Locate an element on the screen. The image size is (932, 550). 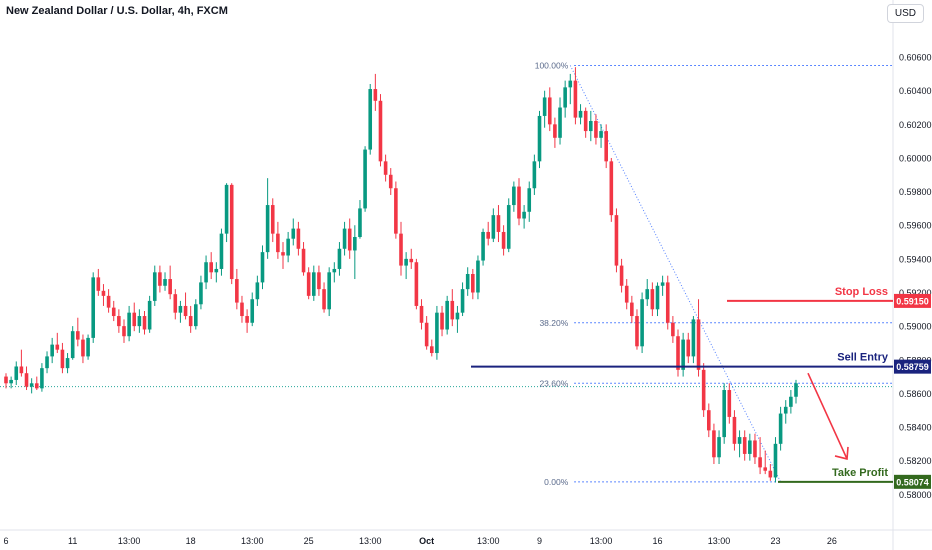
level-price-label: 0.58759 is located at coordinates (912, 367).